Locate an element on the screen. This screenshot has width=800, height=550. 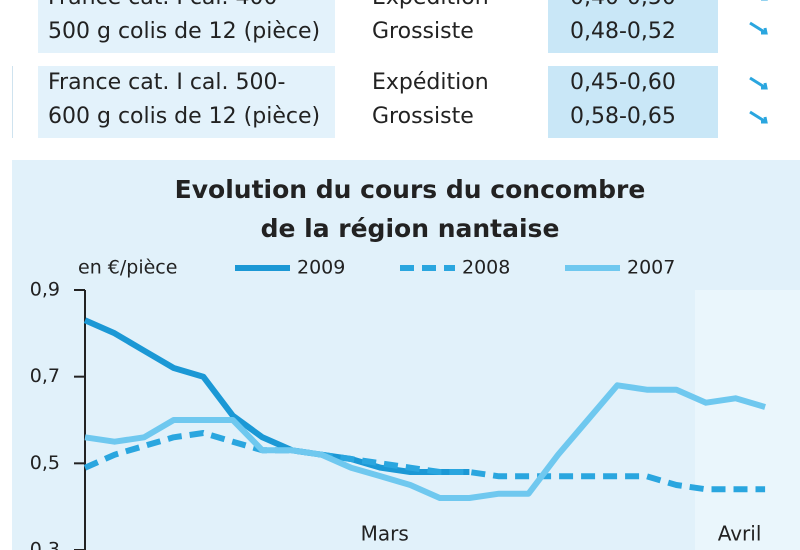
text: 0,45-0,60 is located at coordinates (623, 82).